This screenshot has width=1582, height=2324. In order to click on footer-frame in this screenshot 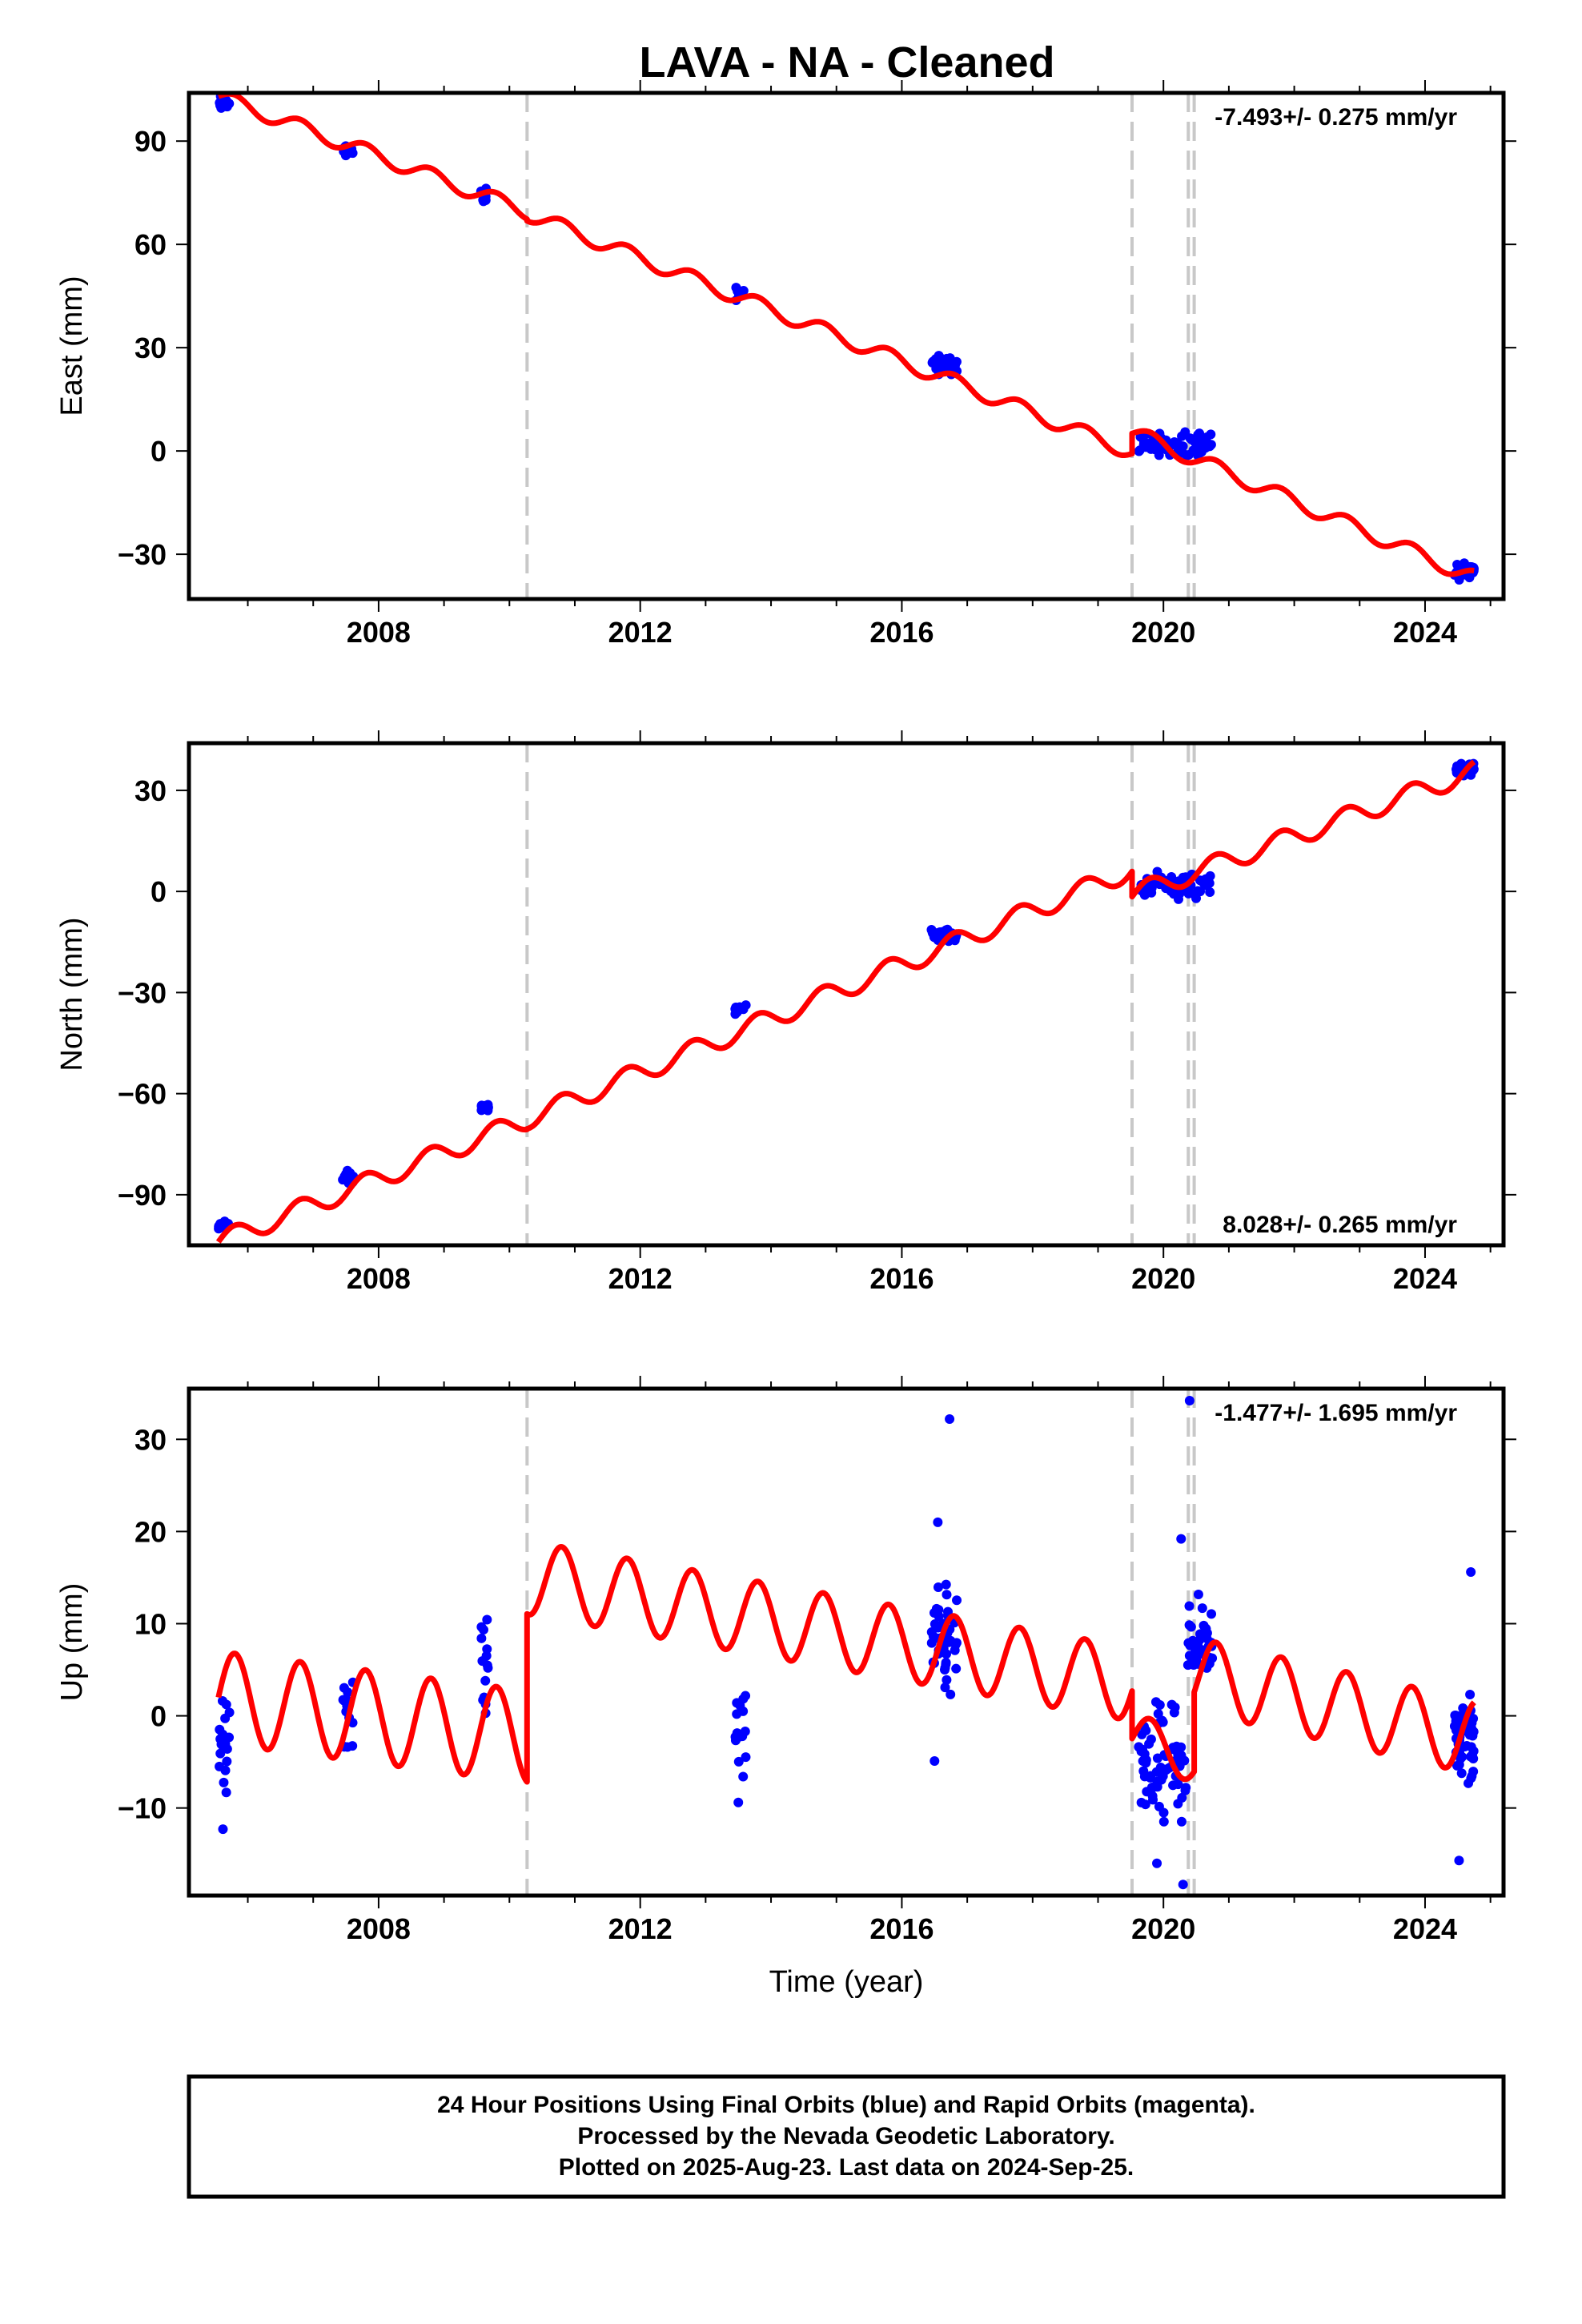, I will do `click(847, 2136)`.